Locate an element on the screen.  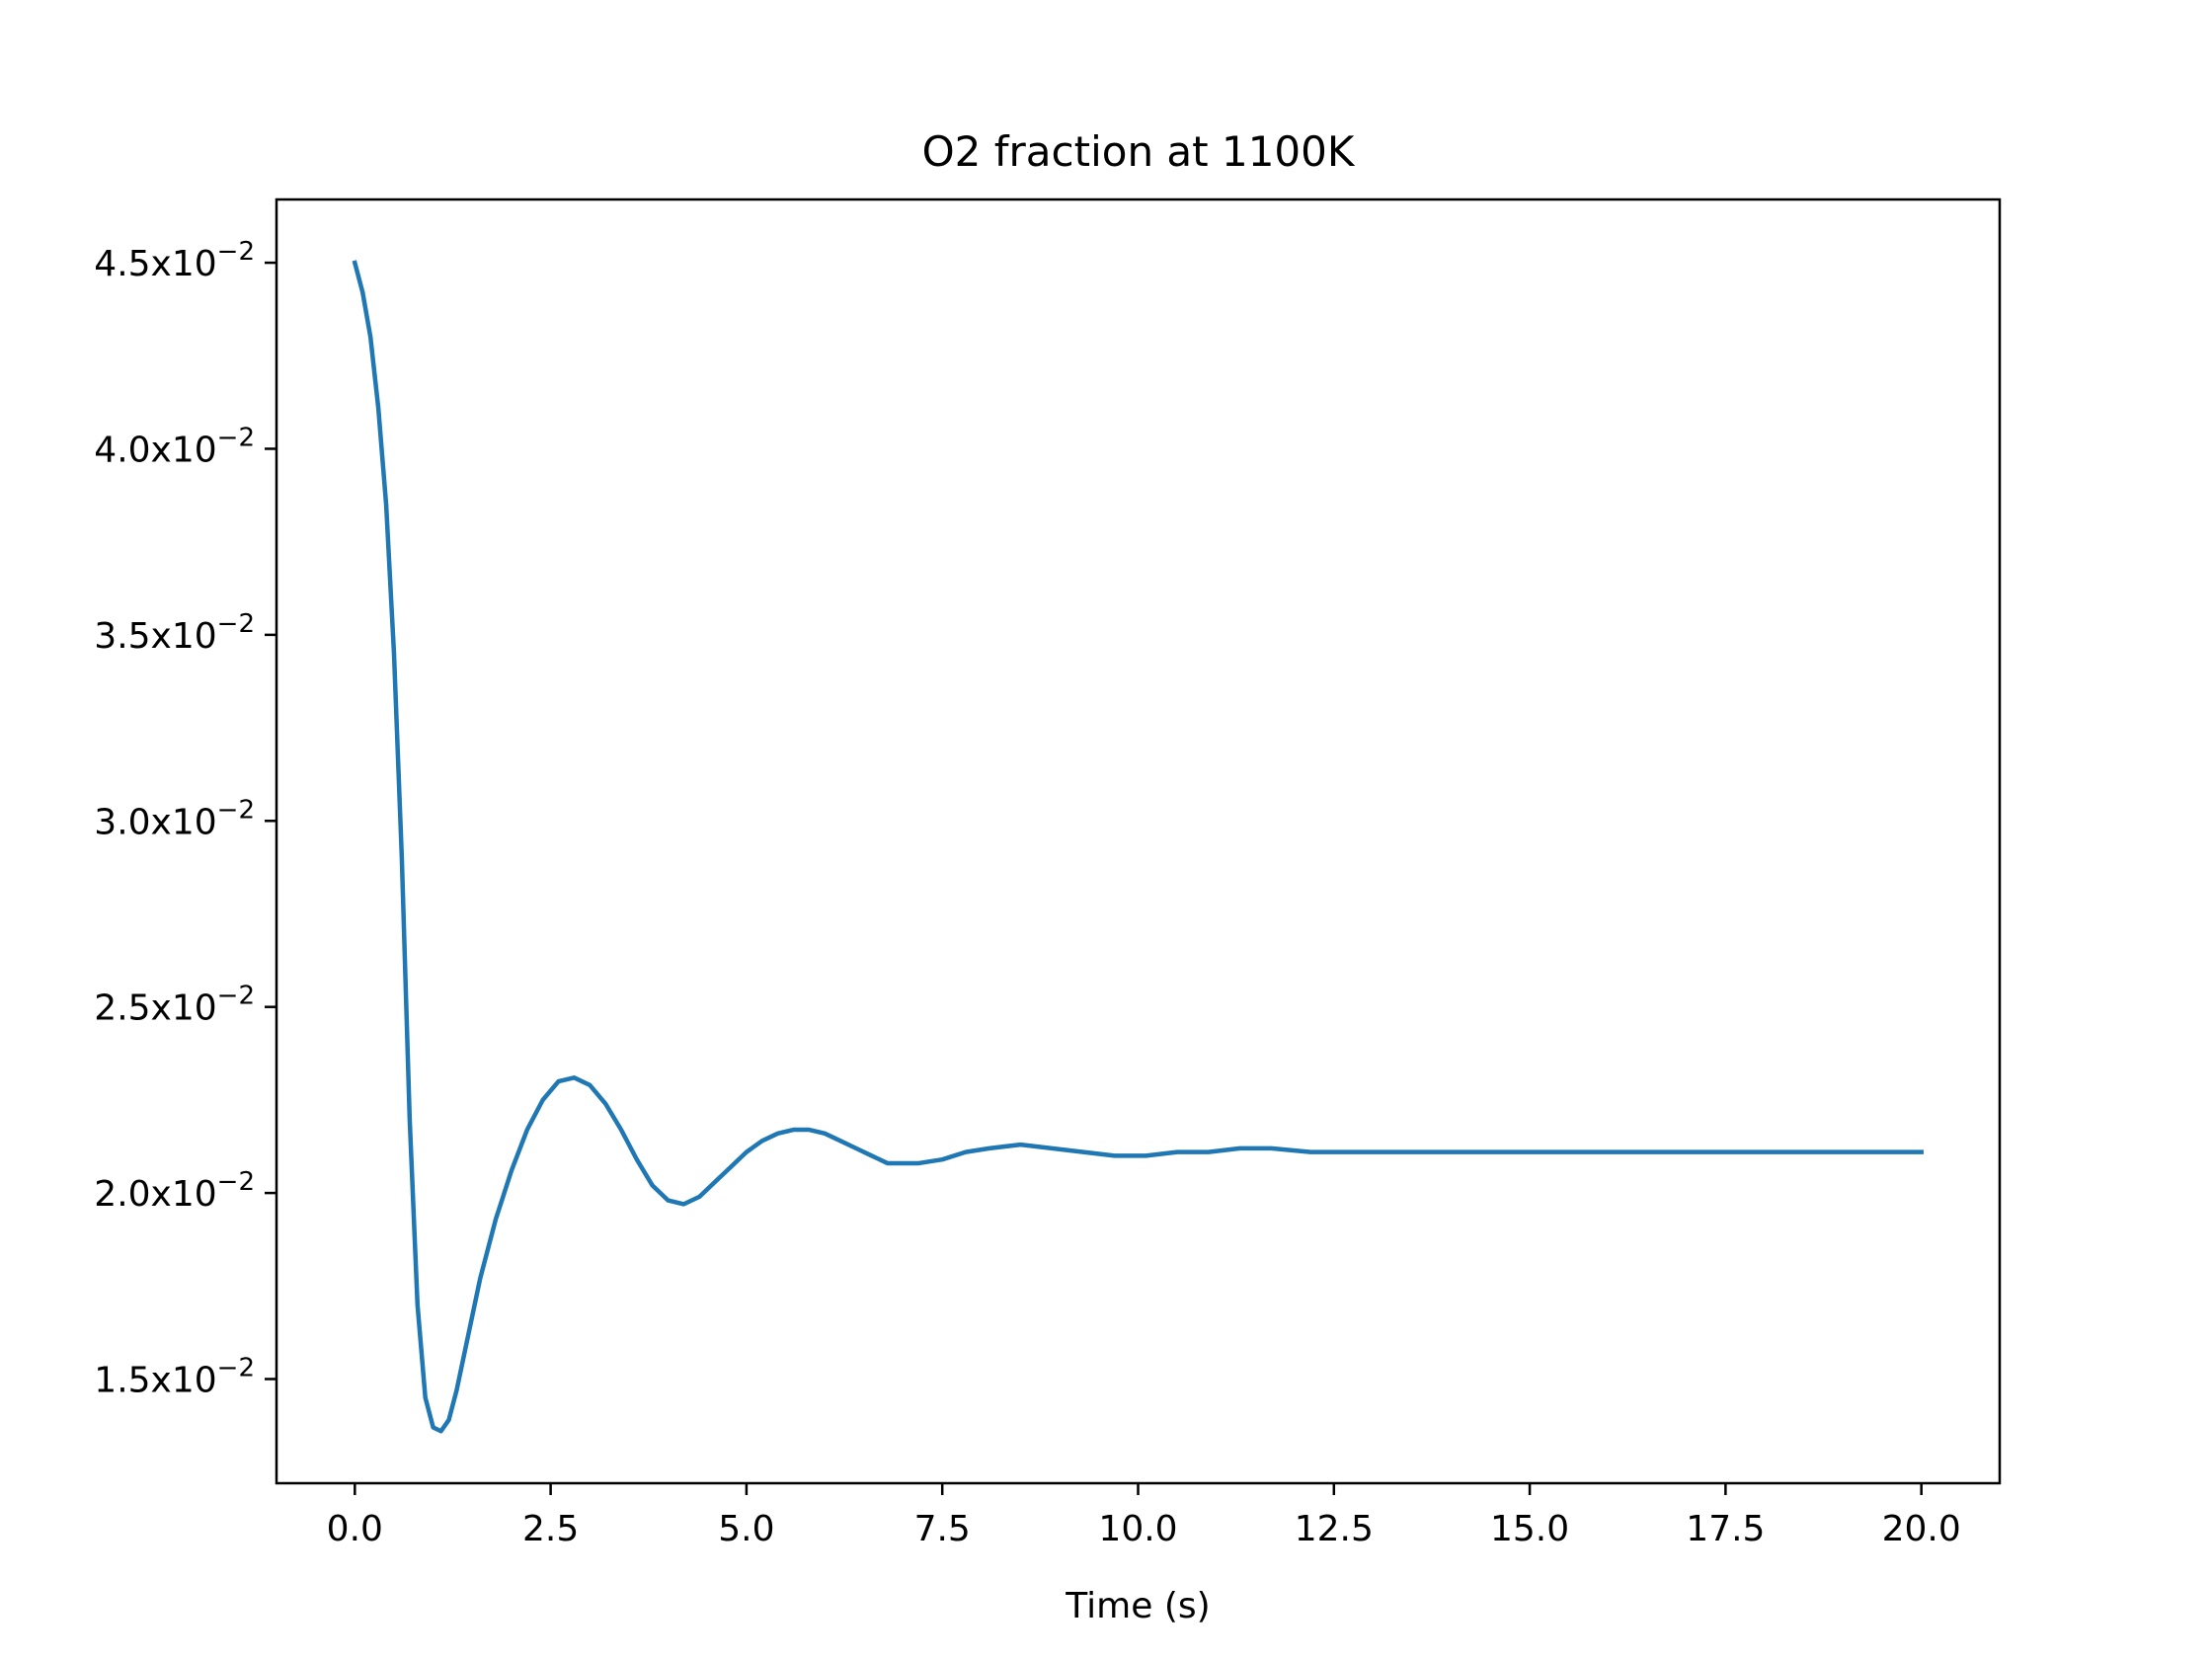
y-tick-mantissa: 4.5x10 is located at coordinates (155, 264).